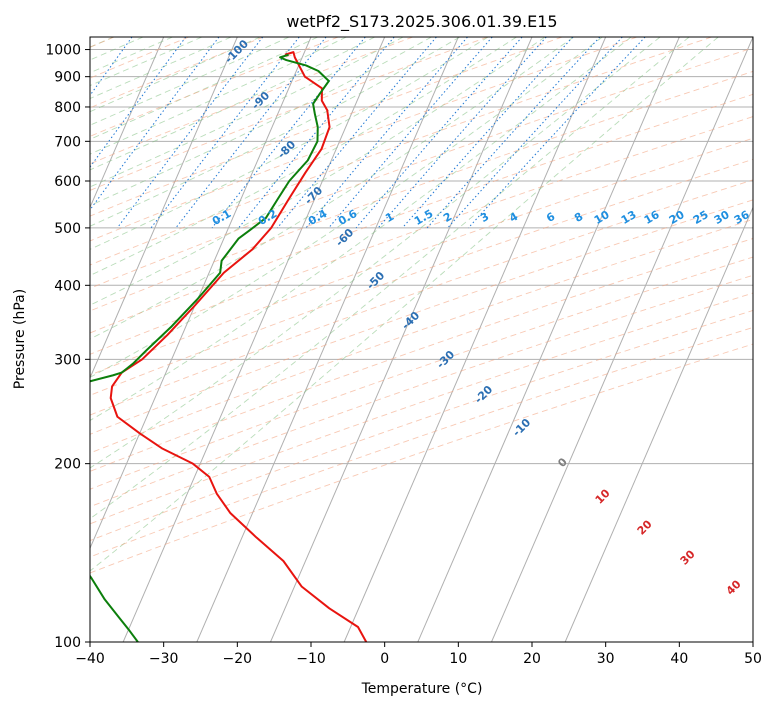 The height and width of the screenshot is (708, 775). I want to click on x-tick-label: 0, so click(384, 659).